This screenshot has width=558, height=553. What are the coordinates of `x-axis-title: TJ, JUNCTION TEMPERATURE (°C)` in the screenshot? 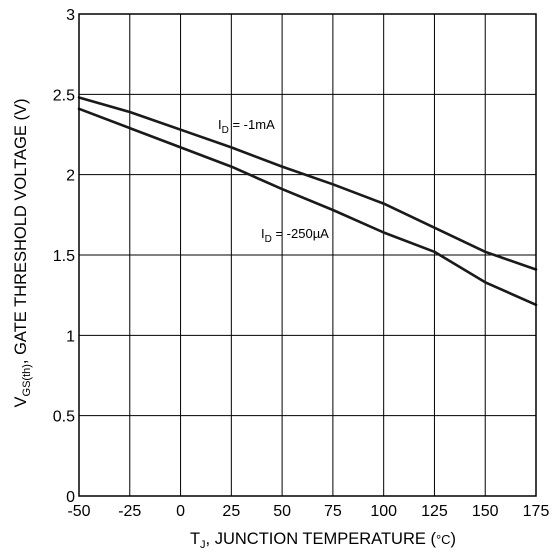 It's located at (323, 540).